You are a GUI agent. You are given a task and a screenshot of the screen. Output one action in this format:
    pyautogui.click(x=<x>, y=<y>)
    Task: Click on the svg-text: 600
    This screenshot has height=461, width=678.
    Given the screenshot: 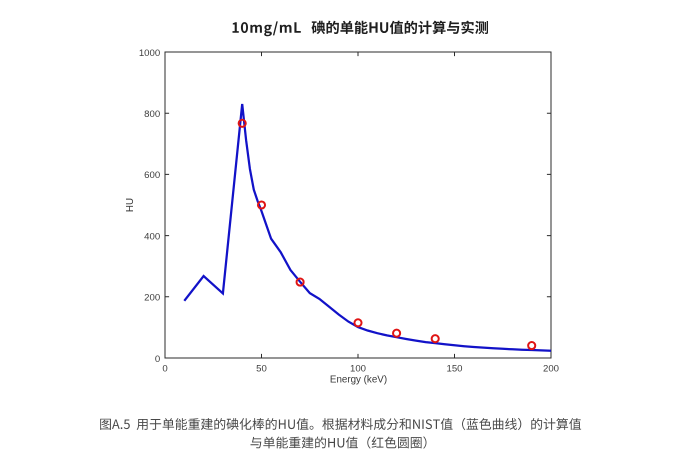 What is the action you would take?
    pyautogui.click(x=152, y=175)
    